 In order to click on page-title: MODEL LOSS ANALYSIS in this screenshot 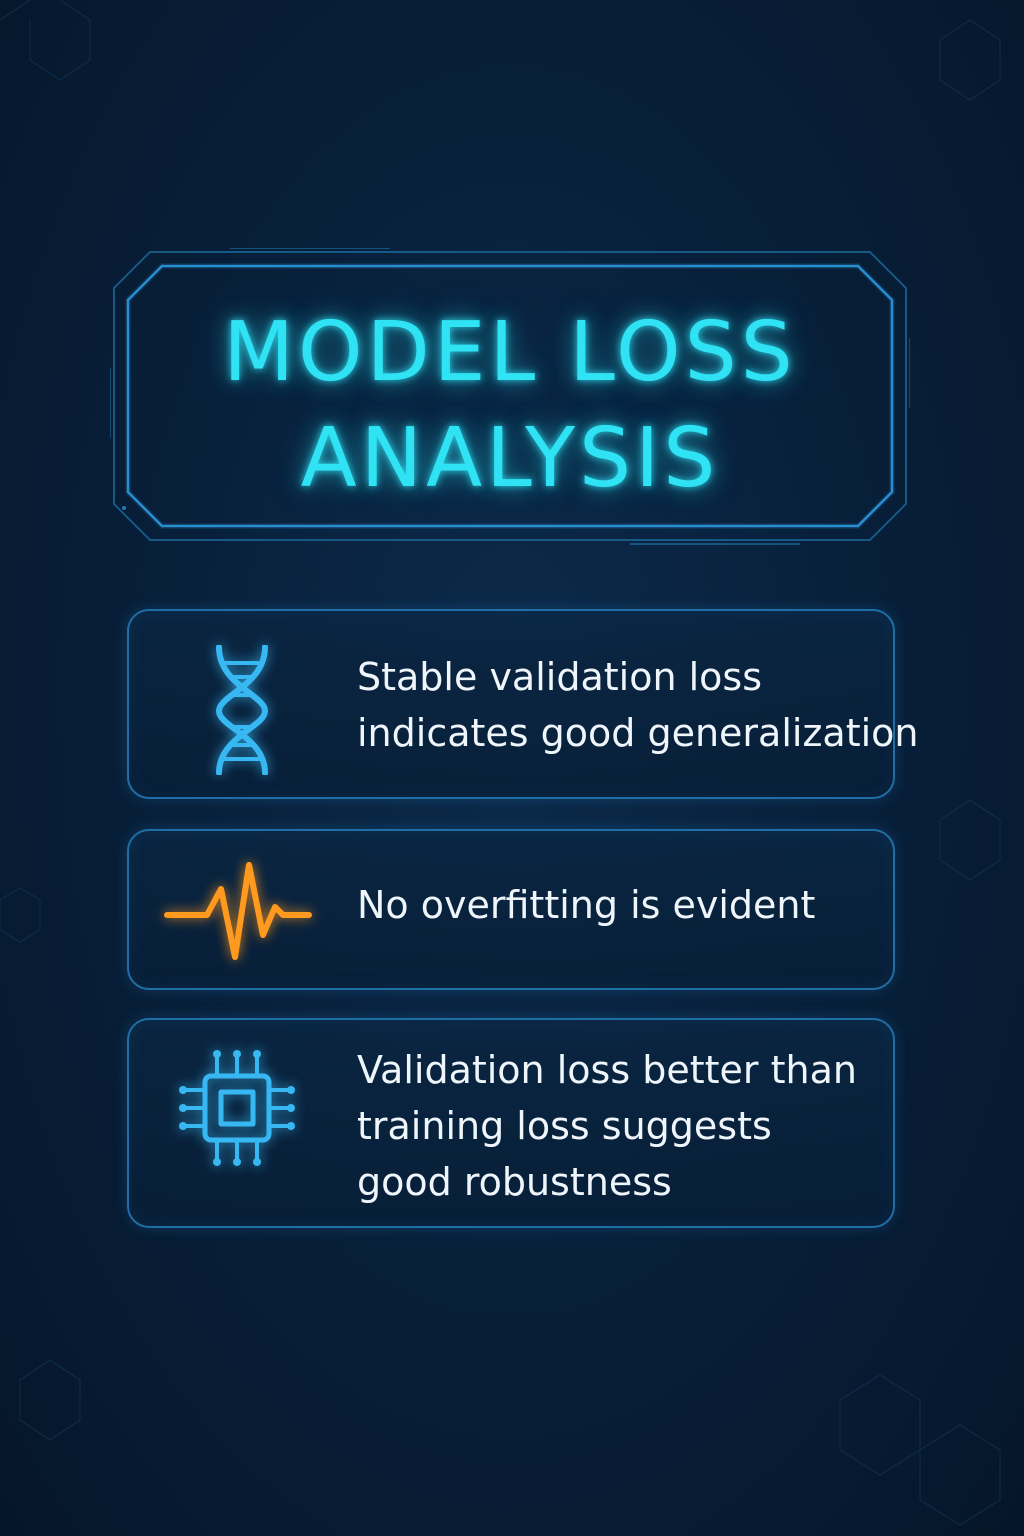, I will do `click(510, 406)`.